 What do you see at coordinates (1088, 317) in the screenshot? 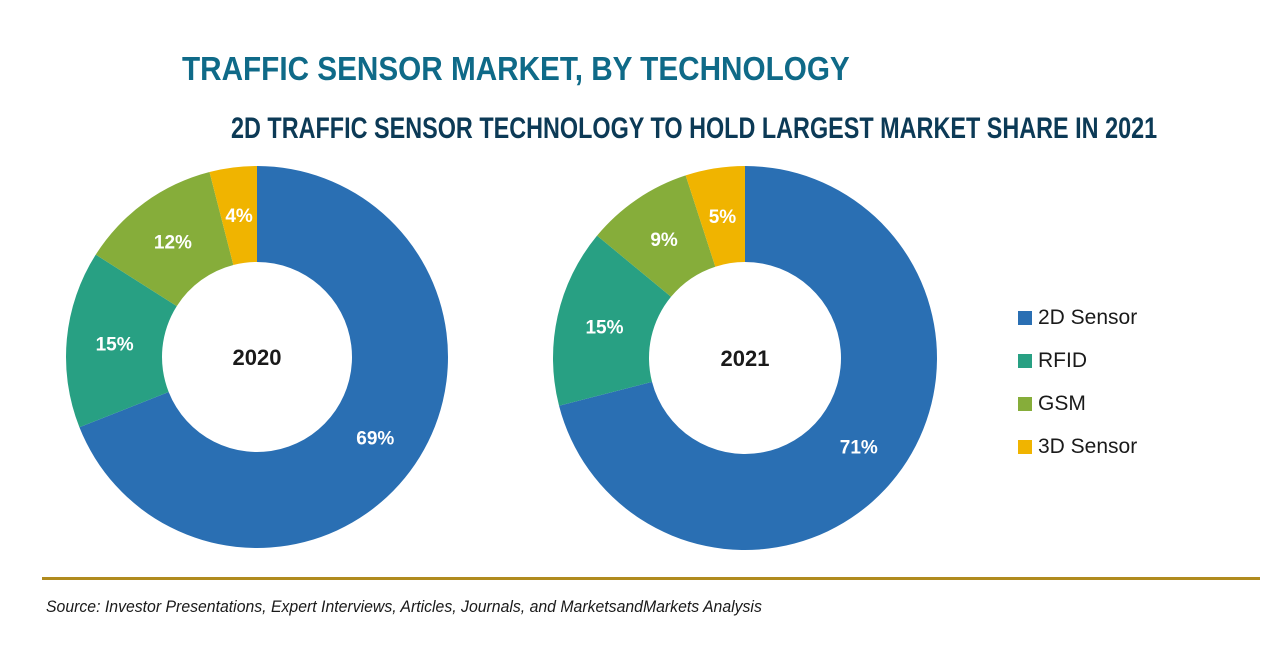
I see `legend-label: 2D Sensor` at bounding box center [1088, 317].